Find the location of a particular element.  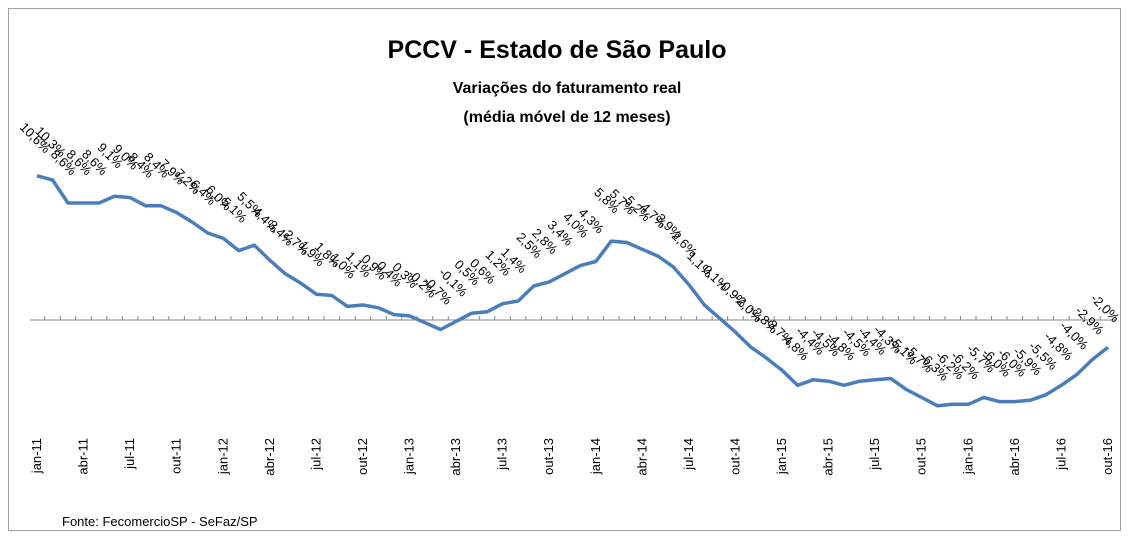

x-tick-label: jul-13 is located at coordinates (502, 454).